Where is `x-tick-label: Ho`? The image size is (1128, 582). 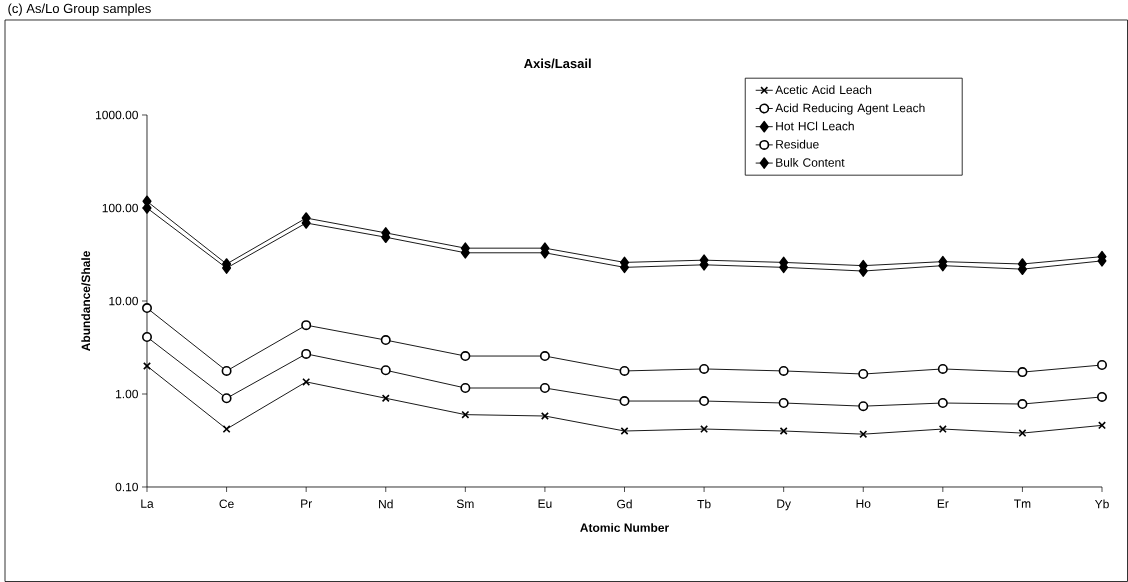
x-tick-label: Ho is located at coordinates (863, 503).